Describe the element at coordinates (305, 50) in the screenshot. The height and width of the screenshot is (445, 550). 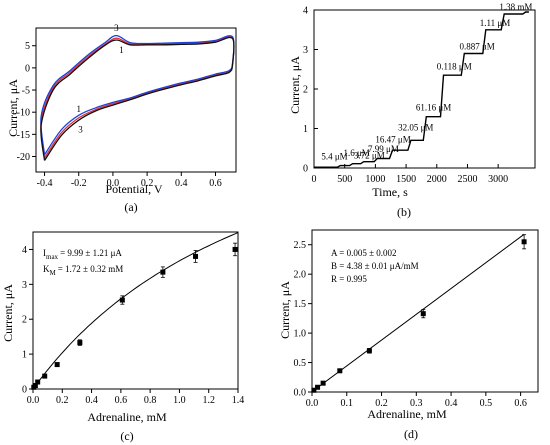
I see `y-tick-label: 3` at that location.